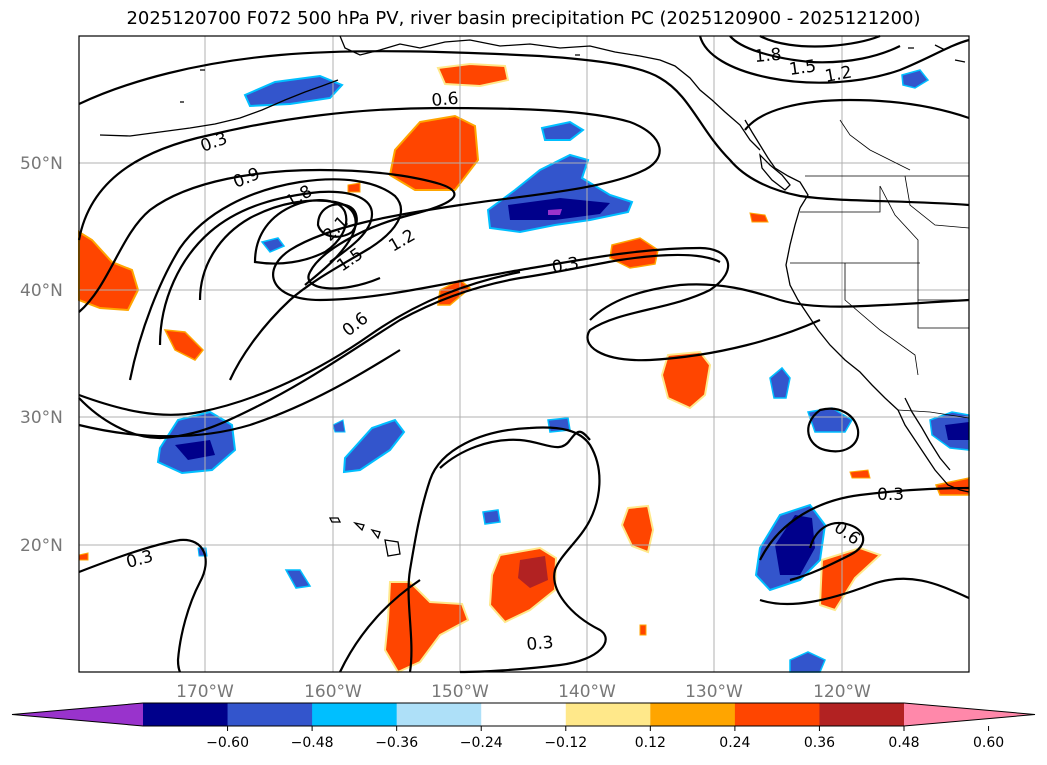  What do you see at coordinates (41, 546) in the screenshot?
I see `lat-label: 20°N` at bounding box center [41, 546].